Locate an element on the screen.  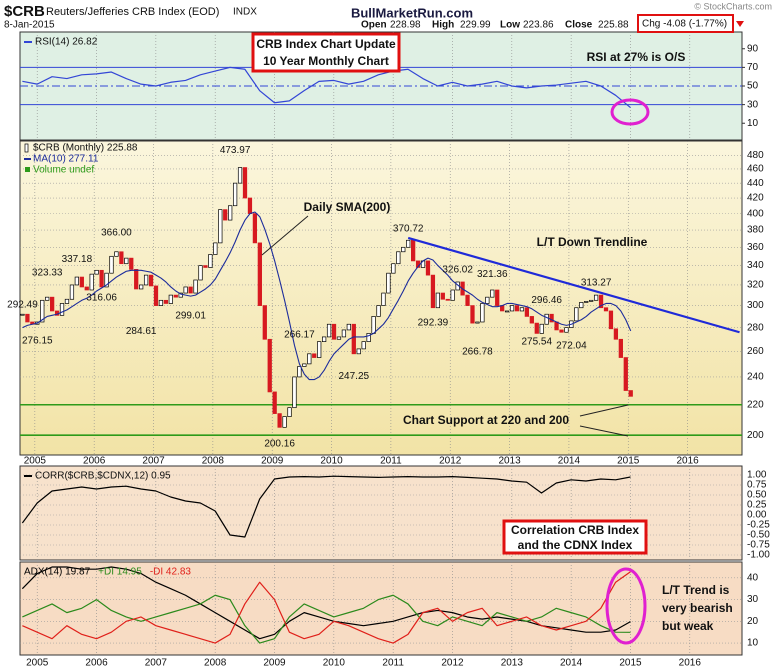
connector is located at coordinates (604, 431).